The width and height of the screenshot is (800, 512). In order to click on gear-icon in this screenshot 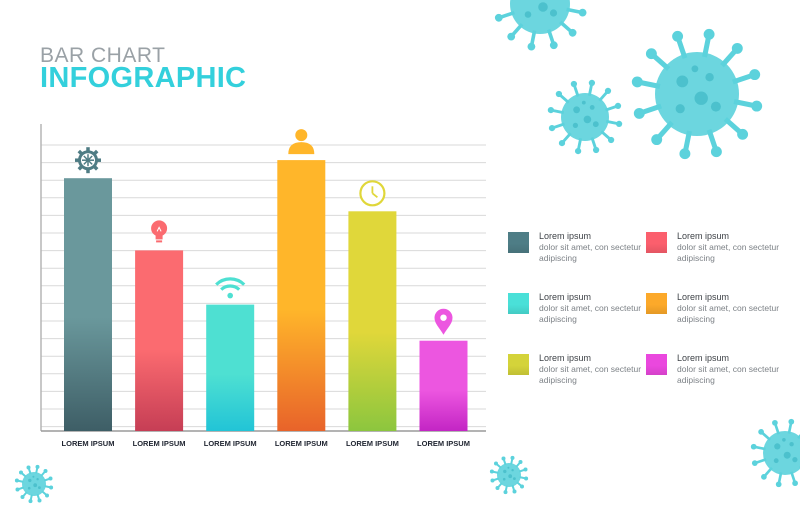, I will do `click(88, 160)`.